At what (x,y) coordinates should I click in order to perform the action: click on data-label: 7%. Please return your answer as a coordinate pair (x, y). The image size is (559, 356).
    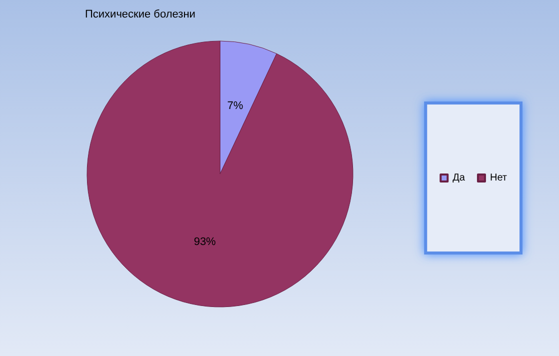
    Looking at the image, I should click on (235, 106).